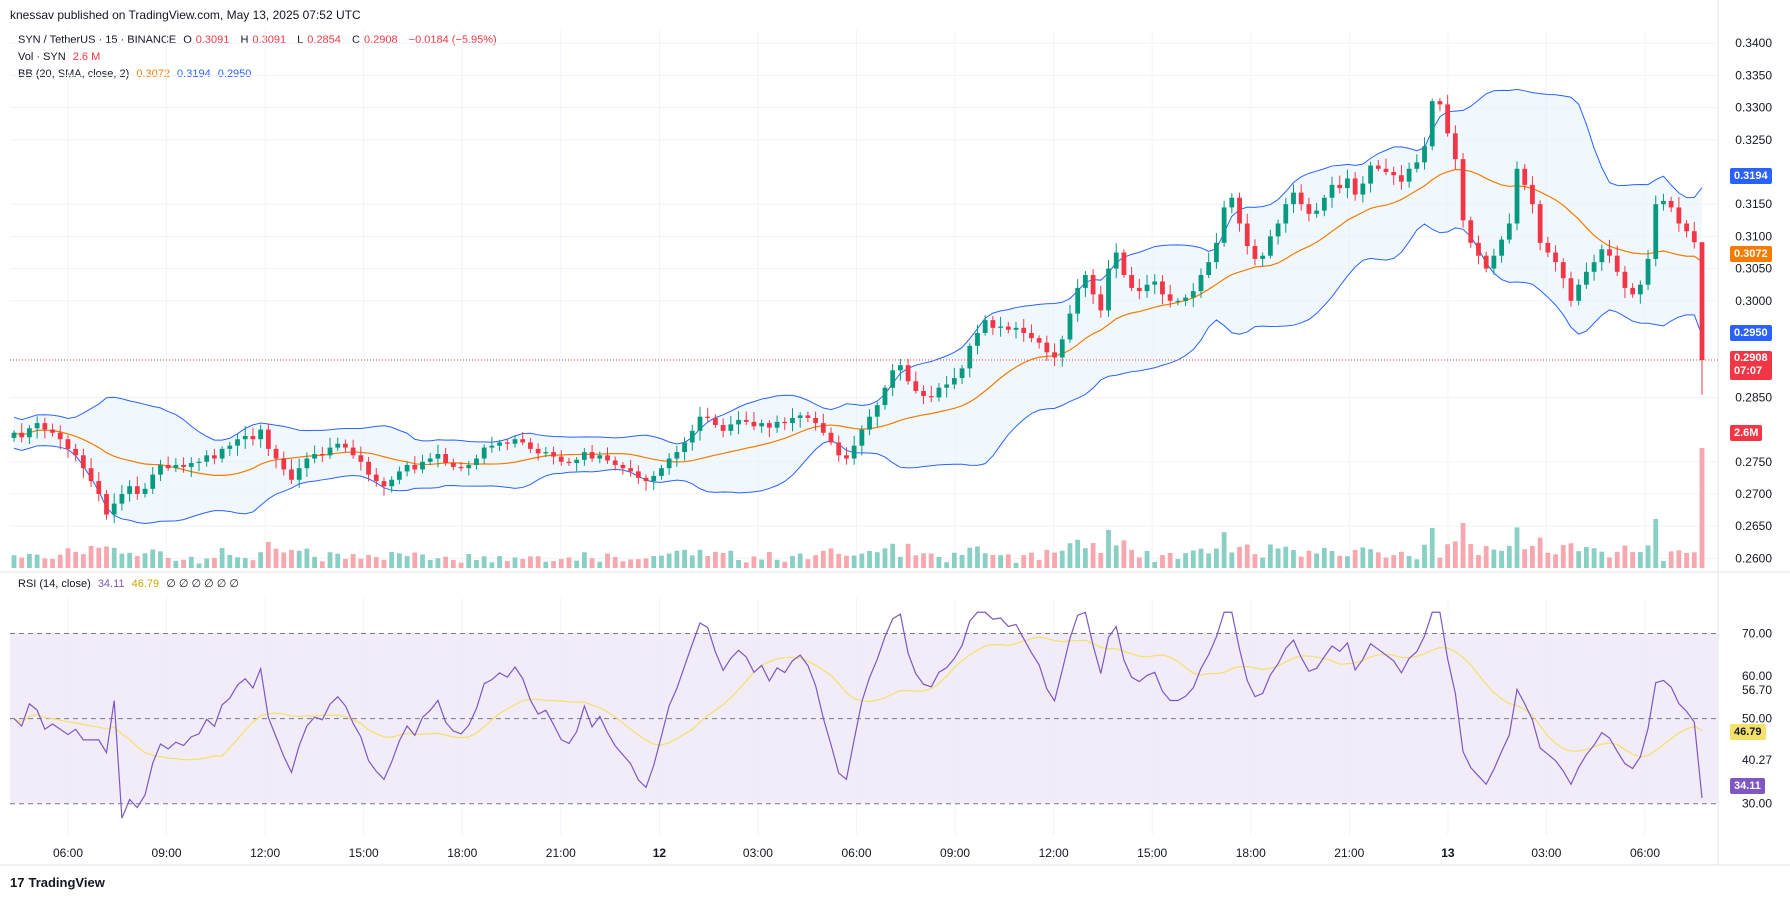  I want to click on volume-value: 2.6 M, so click(86, 57).